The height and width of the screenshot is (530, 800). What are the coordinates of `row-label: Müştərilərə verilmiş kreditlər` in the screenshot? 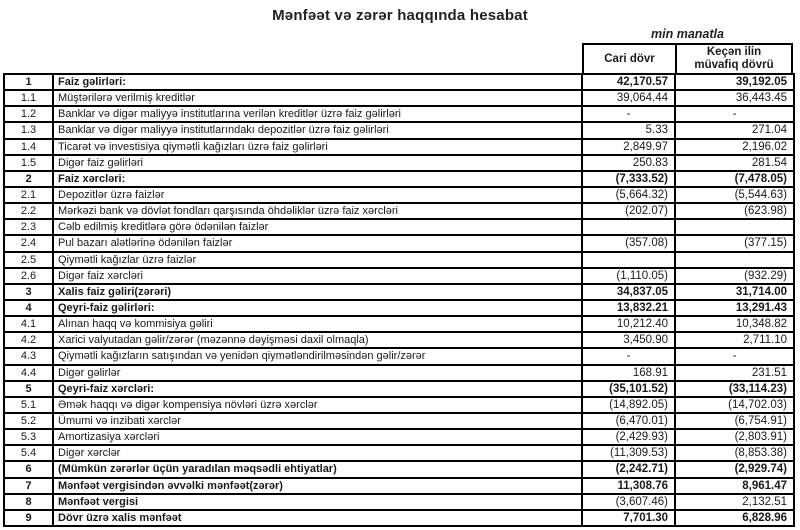 It's located at (317, 98).